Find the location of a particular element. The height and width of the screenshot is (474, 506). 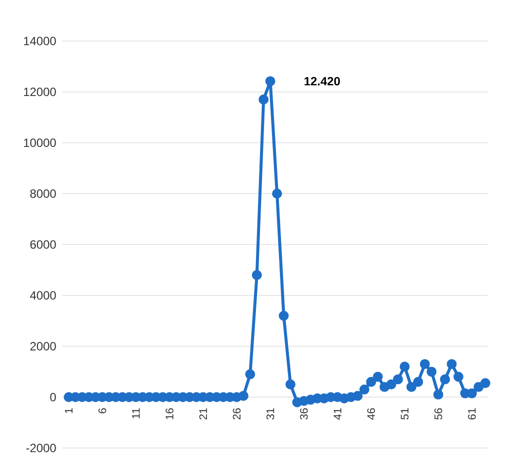

x-tick-label: 6 is located at coordinates (102, 411).